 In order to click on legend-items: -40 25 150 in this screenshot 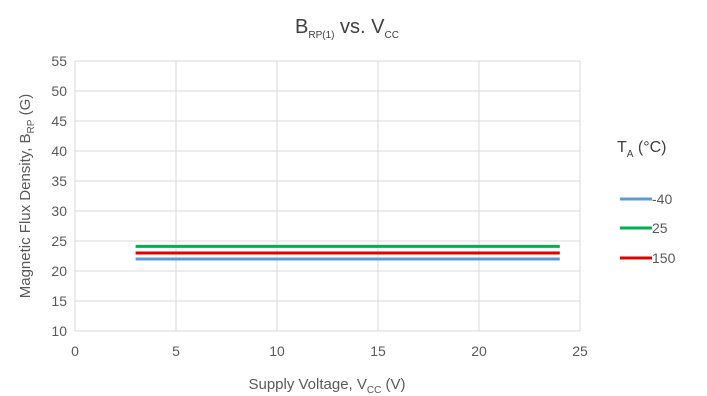, I will do `click(648, 228)`.